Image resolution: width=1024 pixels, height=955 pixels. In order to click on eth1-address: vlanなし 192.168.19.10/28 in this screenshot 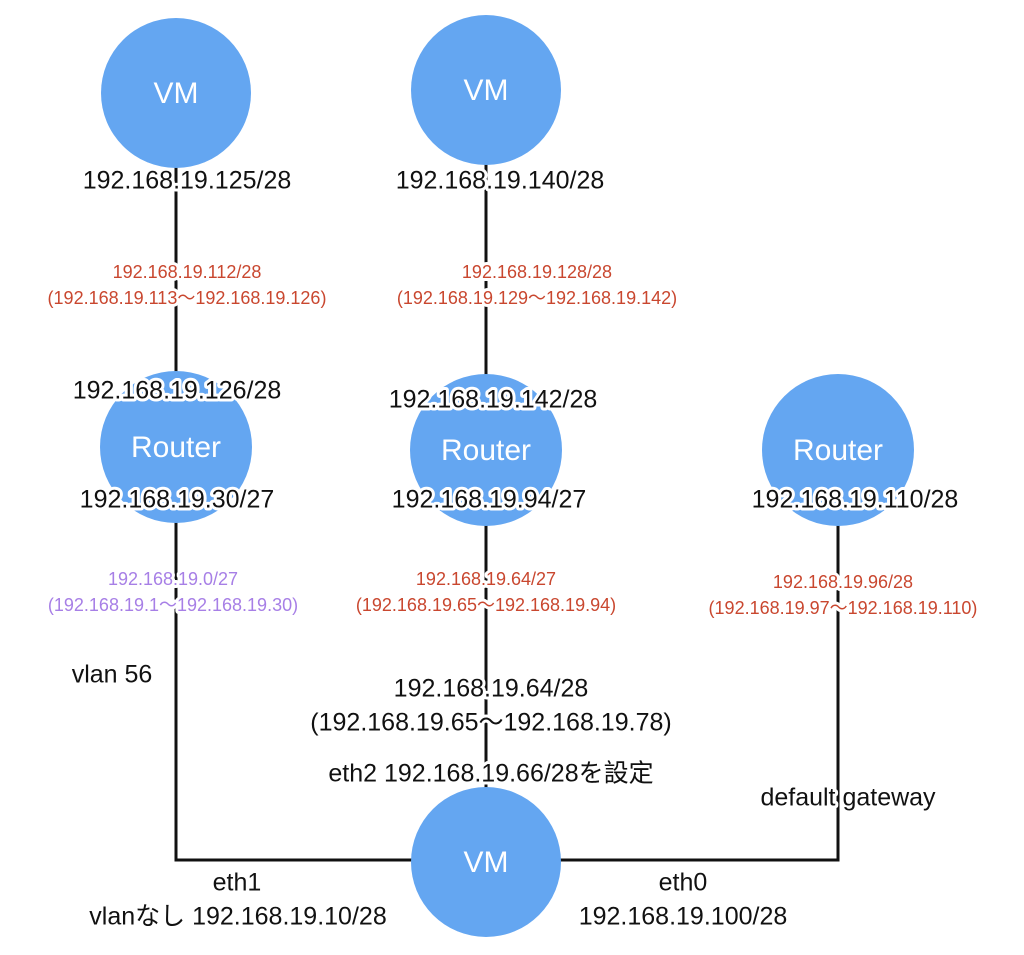, I will do `click(237, 917)`.